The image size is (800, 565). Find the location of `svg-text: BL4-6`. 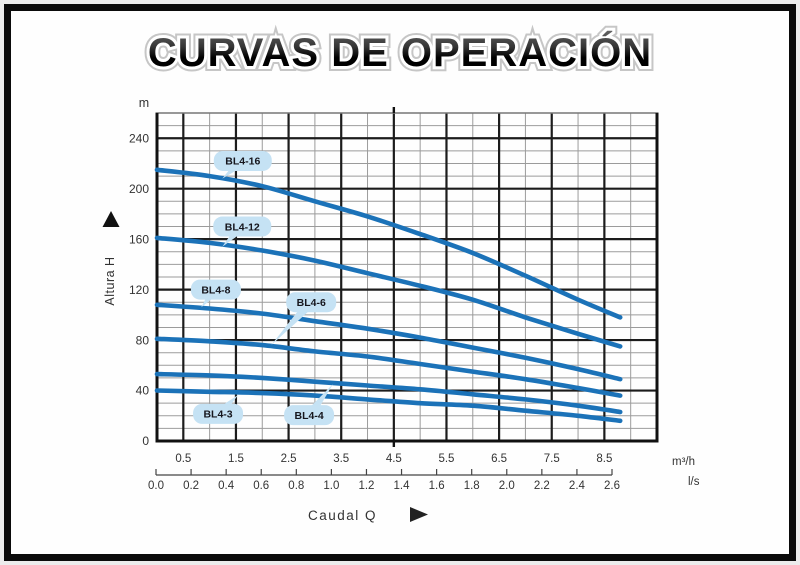

svg-text: BL4-6 is located at coordinates (311, 303).